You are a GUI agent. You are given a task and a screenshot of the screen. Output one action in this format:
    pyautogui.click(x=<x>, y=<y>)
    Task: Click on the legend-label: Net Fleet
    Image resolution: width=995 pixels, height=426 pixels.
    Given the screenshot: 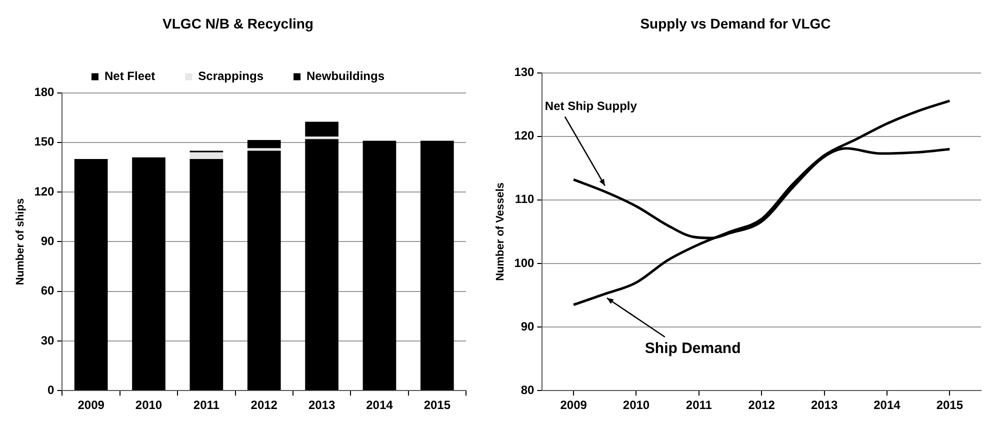 What is the action you would take?
    pyautogui.click(x=130, y=76)
    